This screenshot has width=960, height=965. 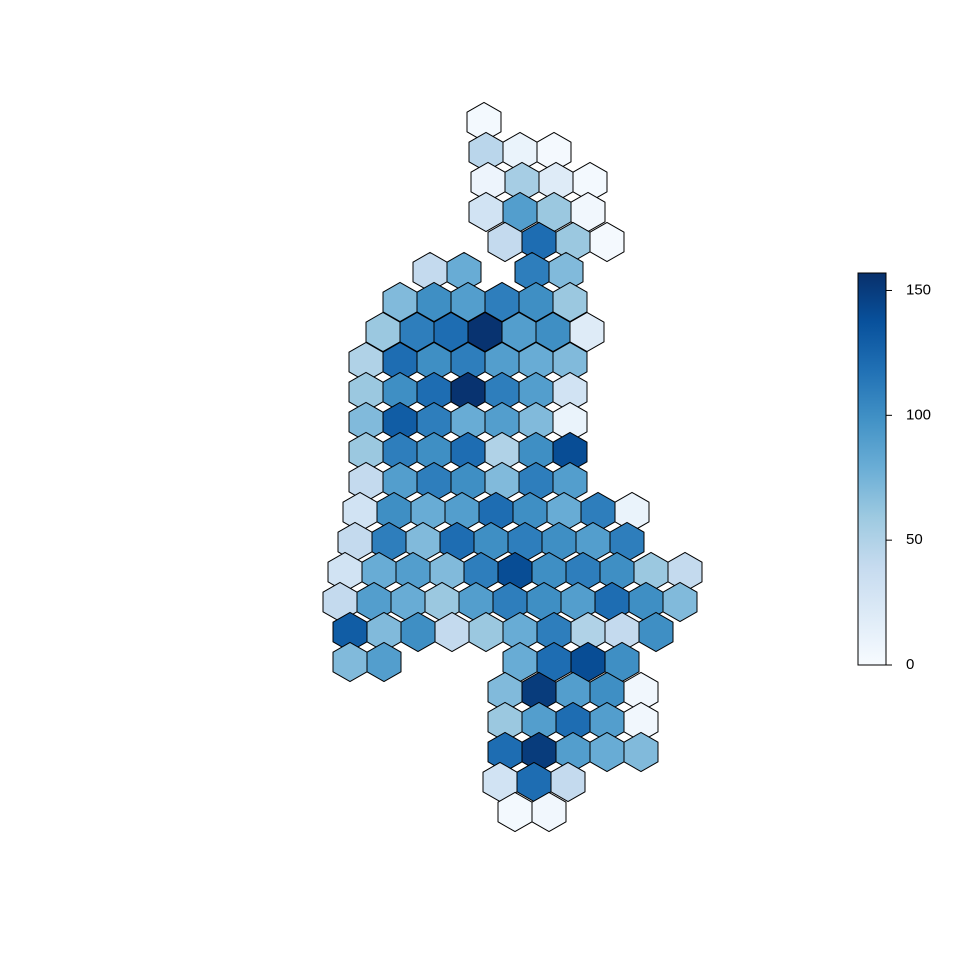 What do you see at coordinates (914, 539) in the screenshot?
I see `color-tick-label: 50` at bounding box center [914, 539].